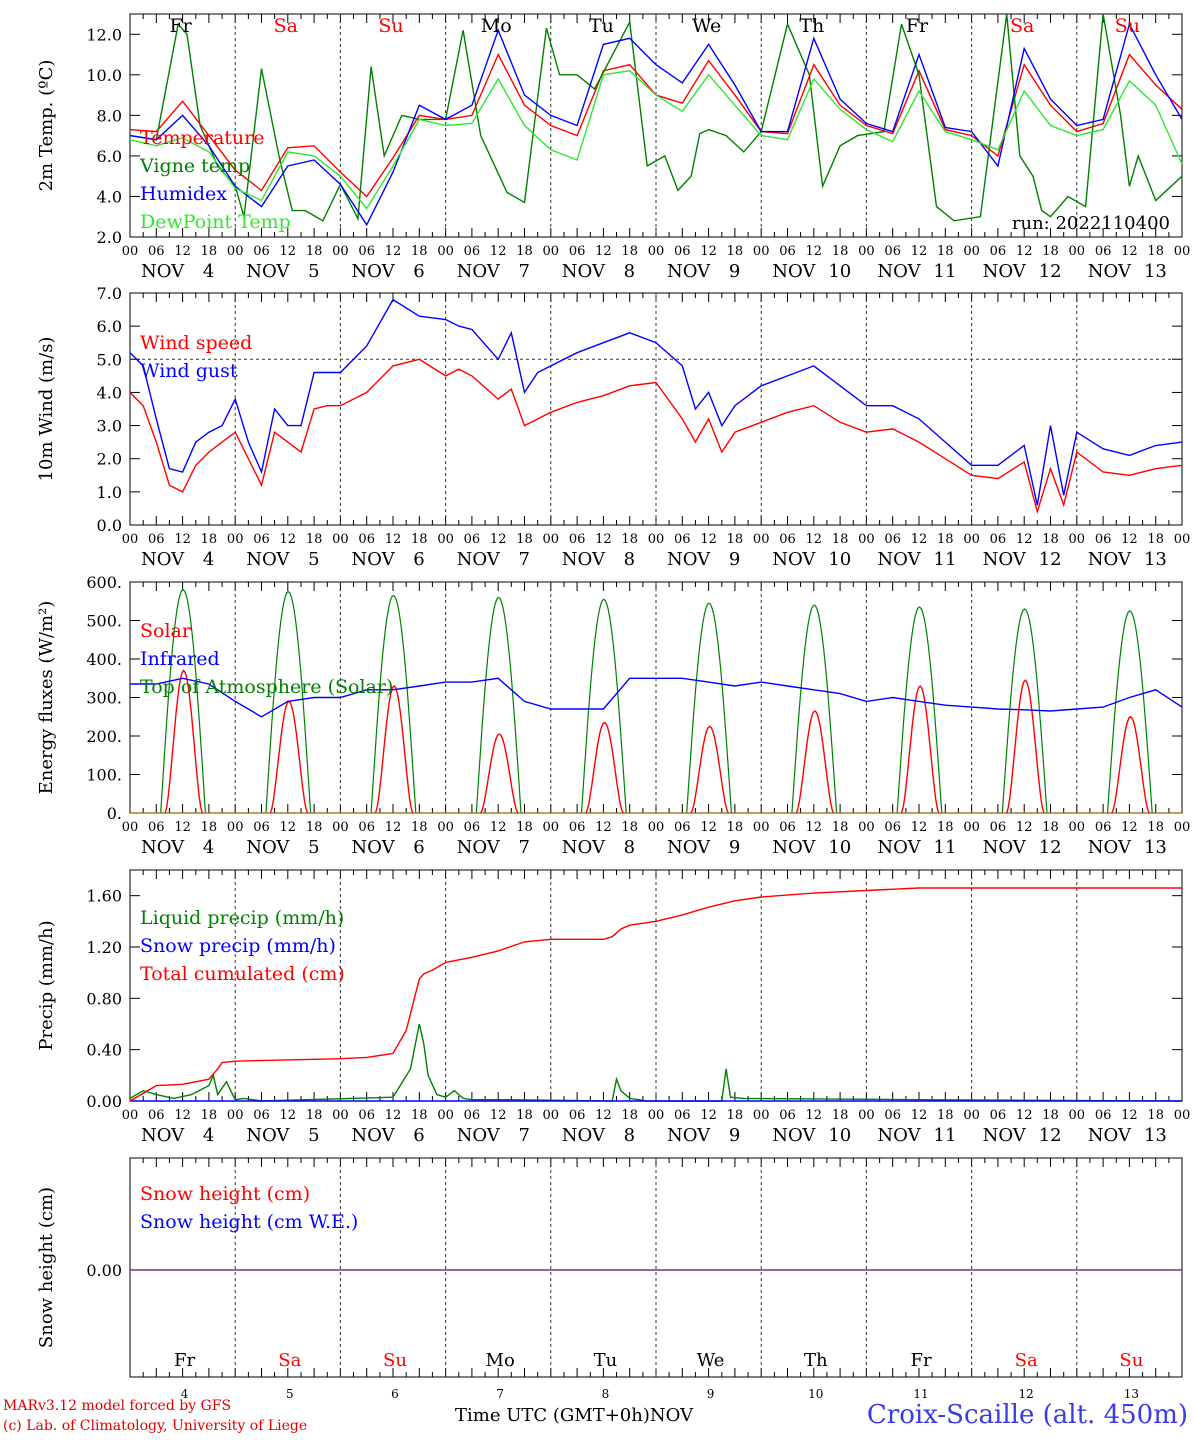 This screenshot has height=1440, width=1194. I want to click on x-date-label: 9, so click(734, 271).